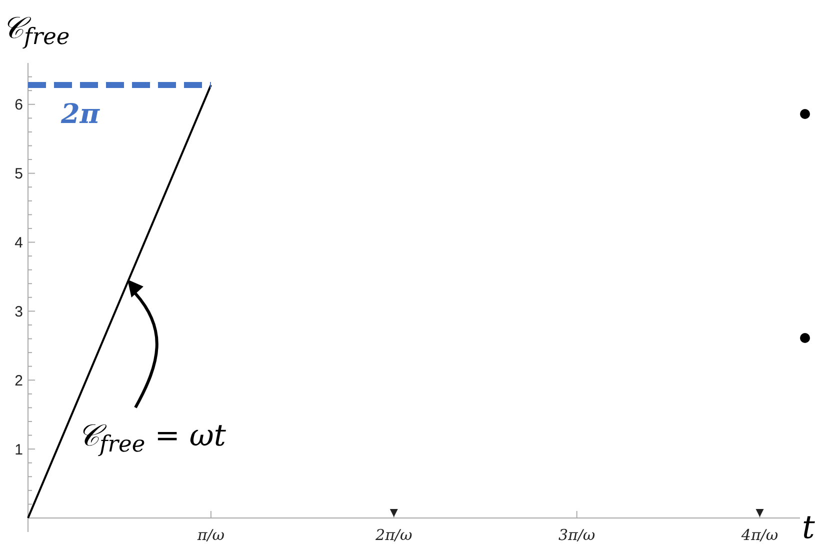 This screenshot has width=815, height=556. What do you see at coordinates (577, 535) in the screenshot?
I see `x-tick-label: 3π/ω` at bounding box center [577, 535].